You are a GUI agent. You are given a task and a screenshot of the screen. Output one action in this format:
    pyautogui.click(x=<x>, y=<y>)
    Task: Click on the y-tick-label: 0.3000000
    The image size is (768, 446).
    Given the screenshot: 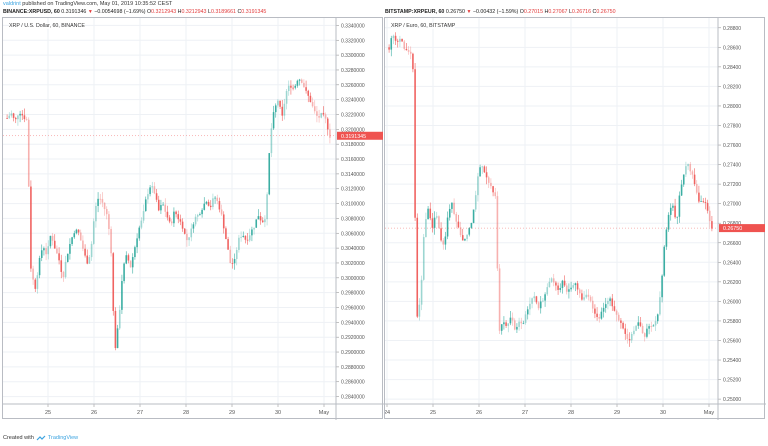 What is the action you would take?
    pyautogui.click(x=353, y=279)
    